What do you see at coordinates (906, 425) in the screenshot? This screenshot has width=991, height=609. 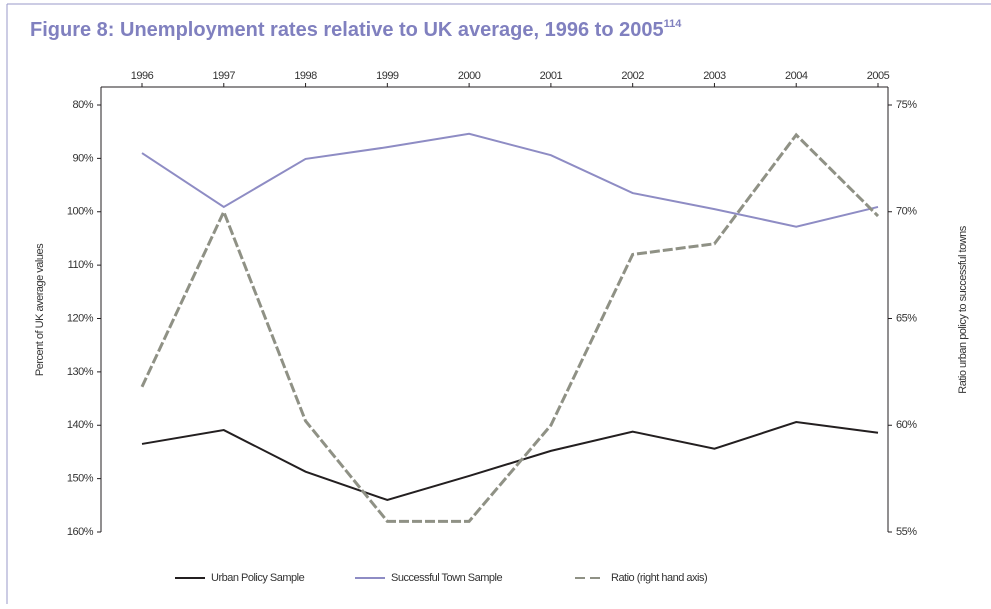 I see `y2-tick-label: 60%` at bounding box center [906, 425].